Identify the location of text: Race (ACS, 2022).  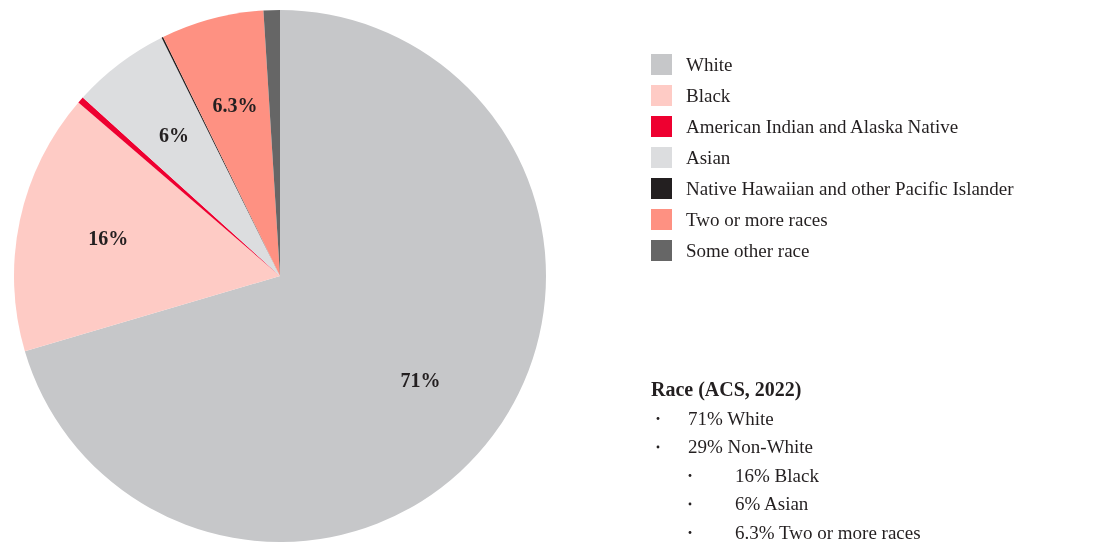
(726, 389).